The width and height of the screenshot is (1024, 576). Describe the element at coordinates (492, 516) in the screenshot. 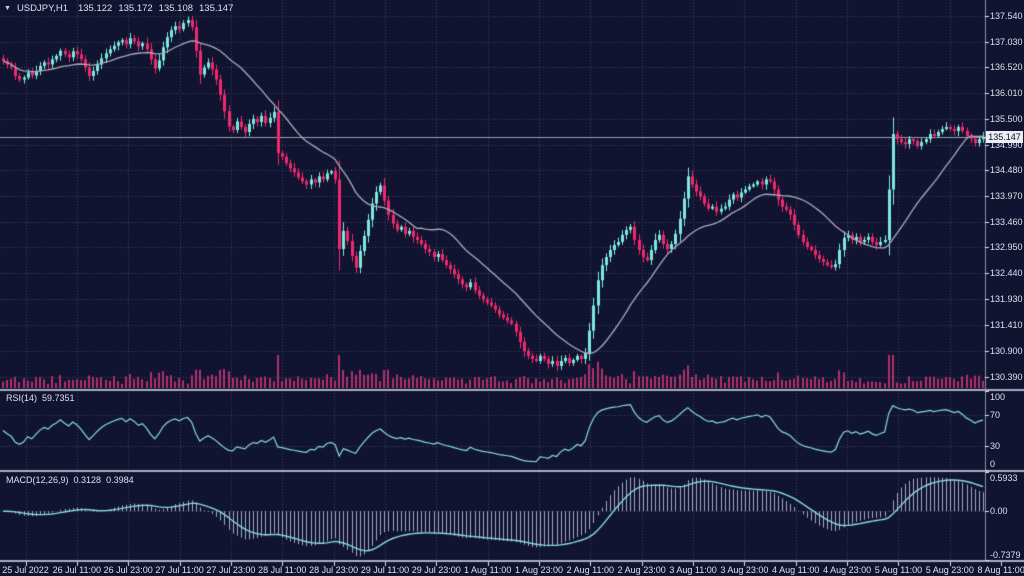

I see `macd-panel` at that location.